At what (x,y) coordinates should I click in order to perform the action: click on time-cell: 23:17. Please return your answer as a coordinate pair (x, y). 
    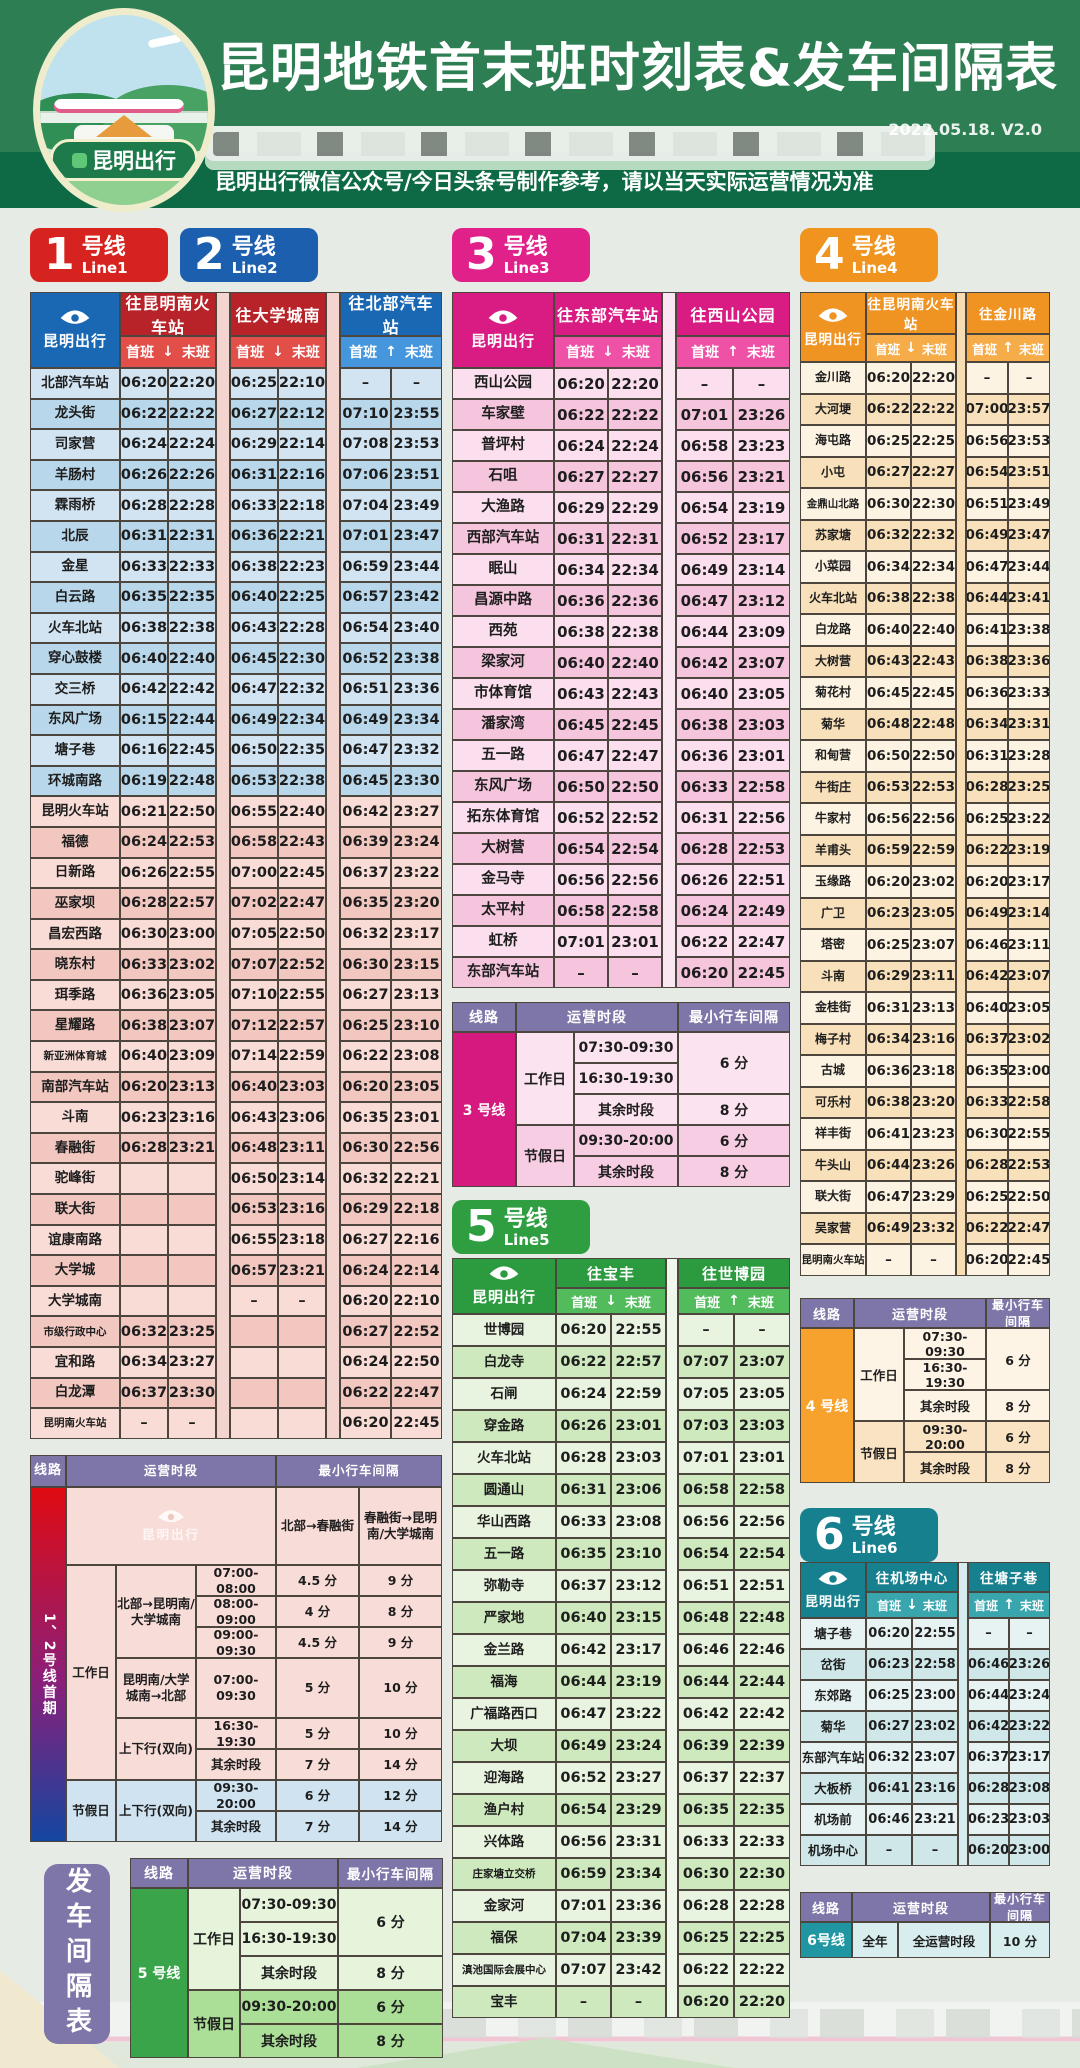
    Looking at the image, I should click on (638, 1650).